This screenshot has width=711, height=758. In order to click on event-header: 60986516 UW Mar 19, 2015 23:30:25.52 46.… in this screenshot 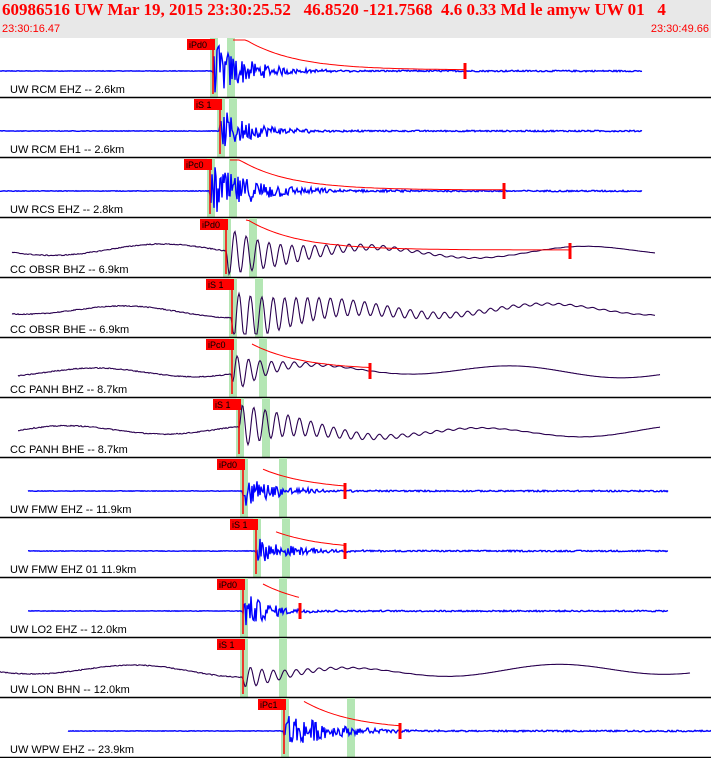, I will do `click(355, 19)`.